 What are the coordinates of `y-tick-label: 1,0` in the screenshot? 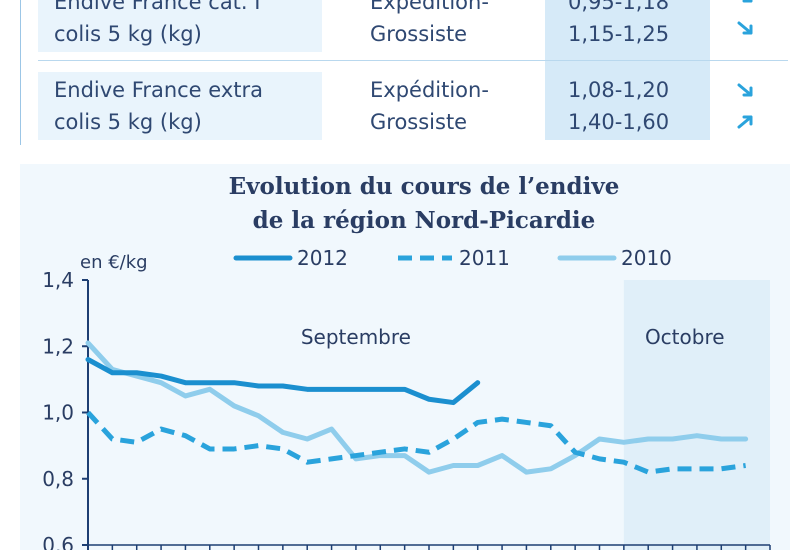 It's located at (58, 413).